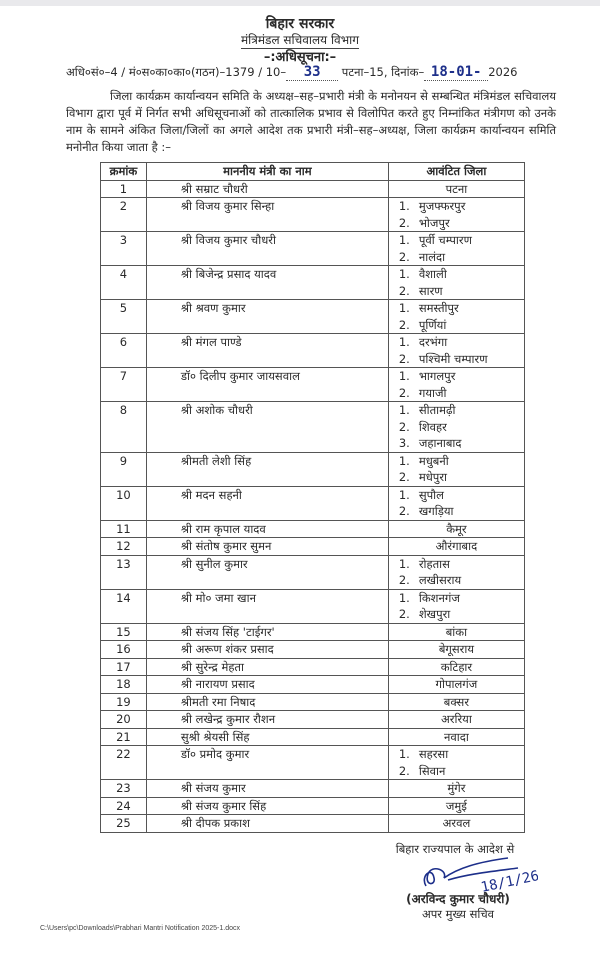 Image resolution: width=600 pixels, height=954 pixels. Describe the element at coordinates (456, 188) in the screenshot. I see `district-cell: पटना` at that location.